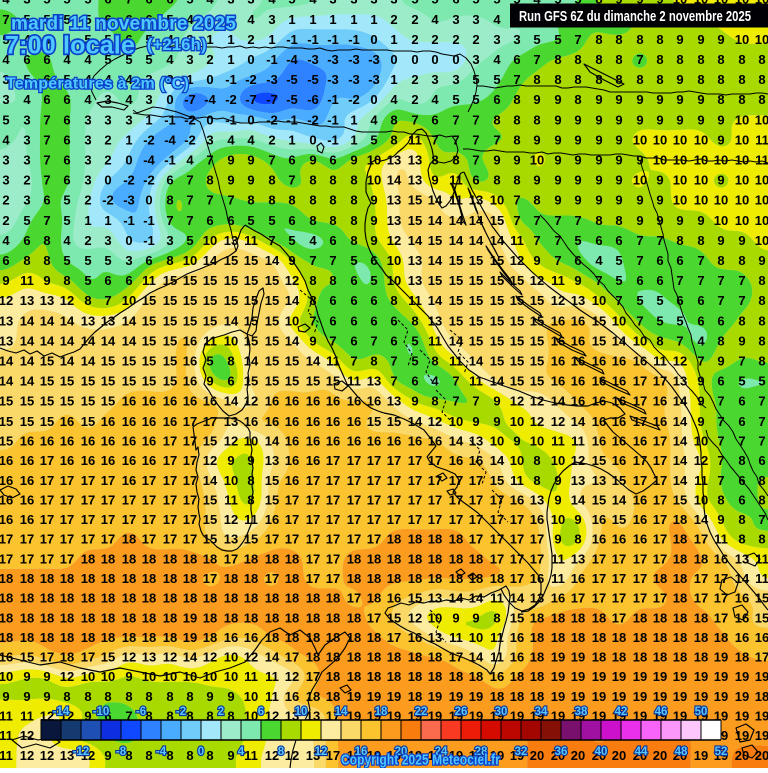 This screenshot has height=773, width=768. I want to click on svg-text:Run GFS 6Z du dimanche 2 novem: Run GFS 6Z du dimanche 2 novembre 2025, so click(635, 16).